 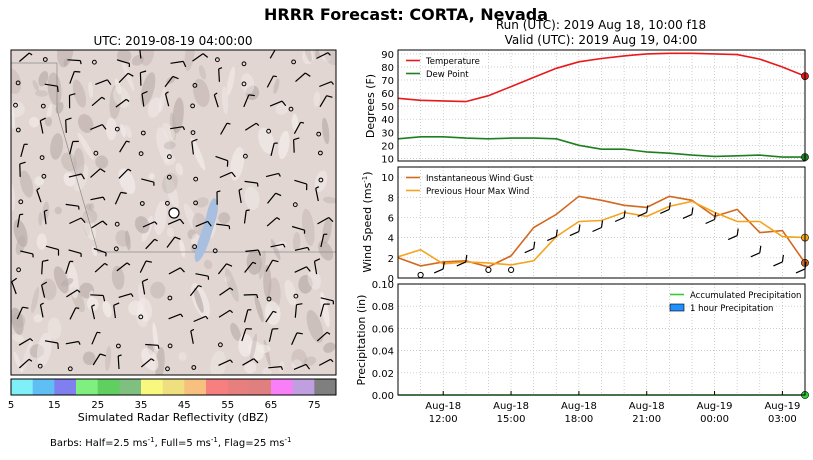 What do you see at coordinates (173, 387) in the screenshot?
I see `colorbar-frame` at bounding box center [173, 387].